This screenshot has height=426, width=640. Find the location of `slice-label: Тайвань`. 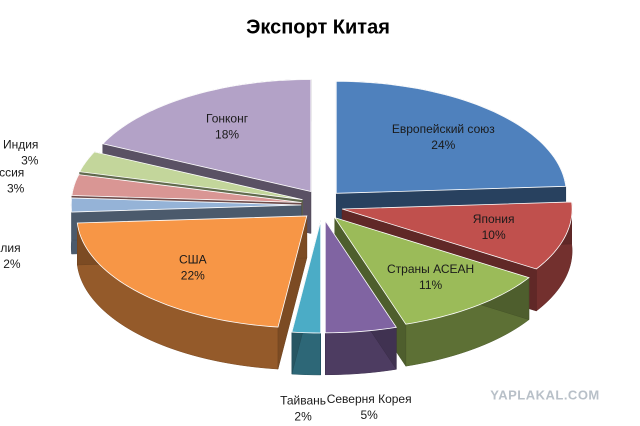

slice-label: Тайвань is located at coordinates (303, 401).